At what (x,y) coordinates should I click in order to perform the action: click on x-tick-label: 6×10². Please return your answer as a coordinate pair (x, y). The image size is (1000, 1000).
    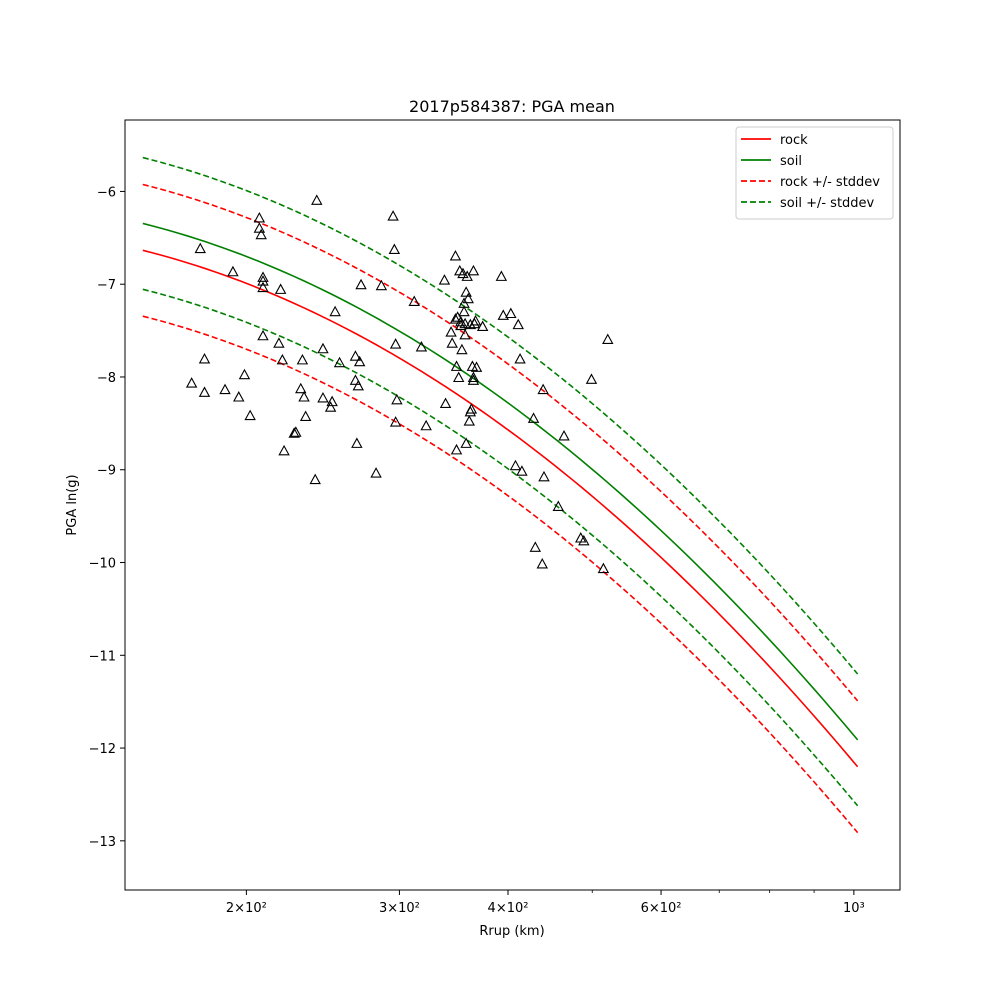
    Looking at the image, I should click on (661, 908).